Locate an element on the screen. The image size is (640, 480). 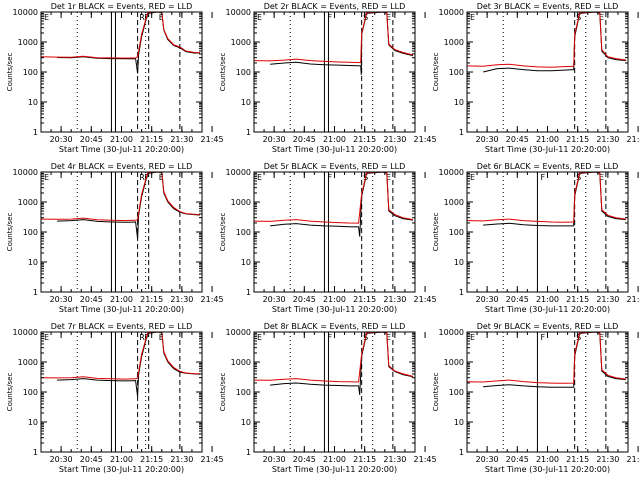
plot-title: Det 3r BLACK = Events, RED = LLD is located at coordinates (548, 6).